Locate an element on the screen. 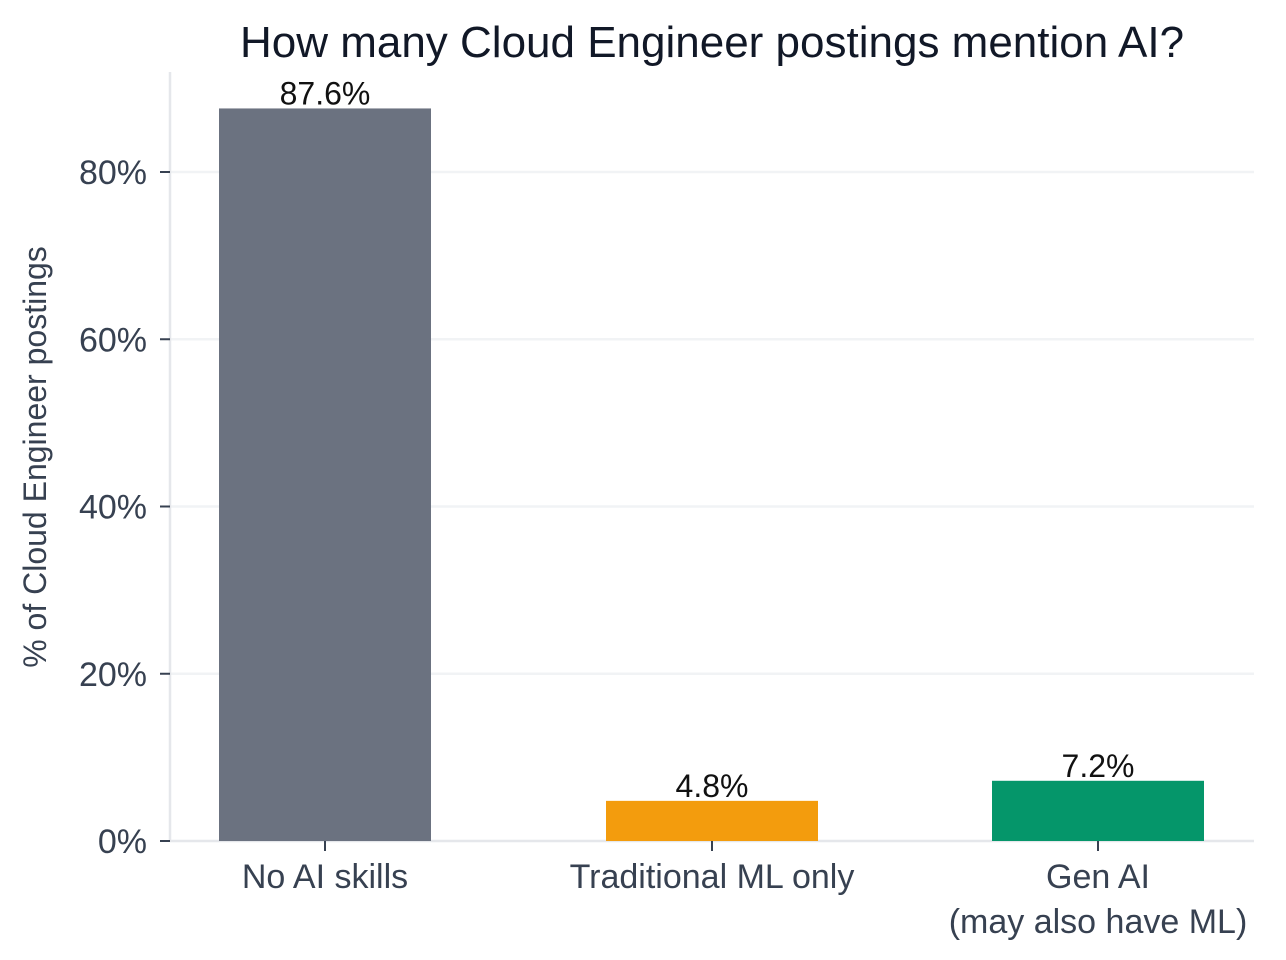  x-tick-label: No AI skills is located at coordinates (325, 877).